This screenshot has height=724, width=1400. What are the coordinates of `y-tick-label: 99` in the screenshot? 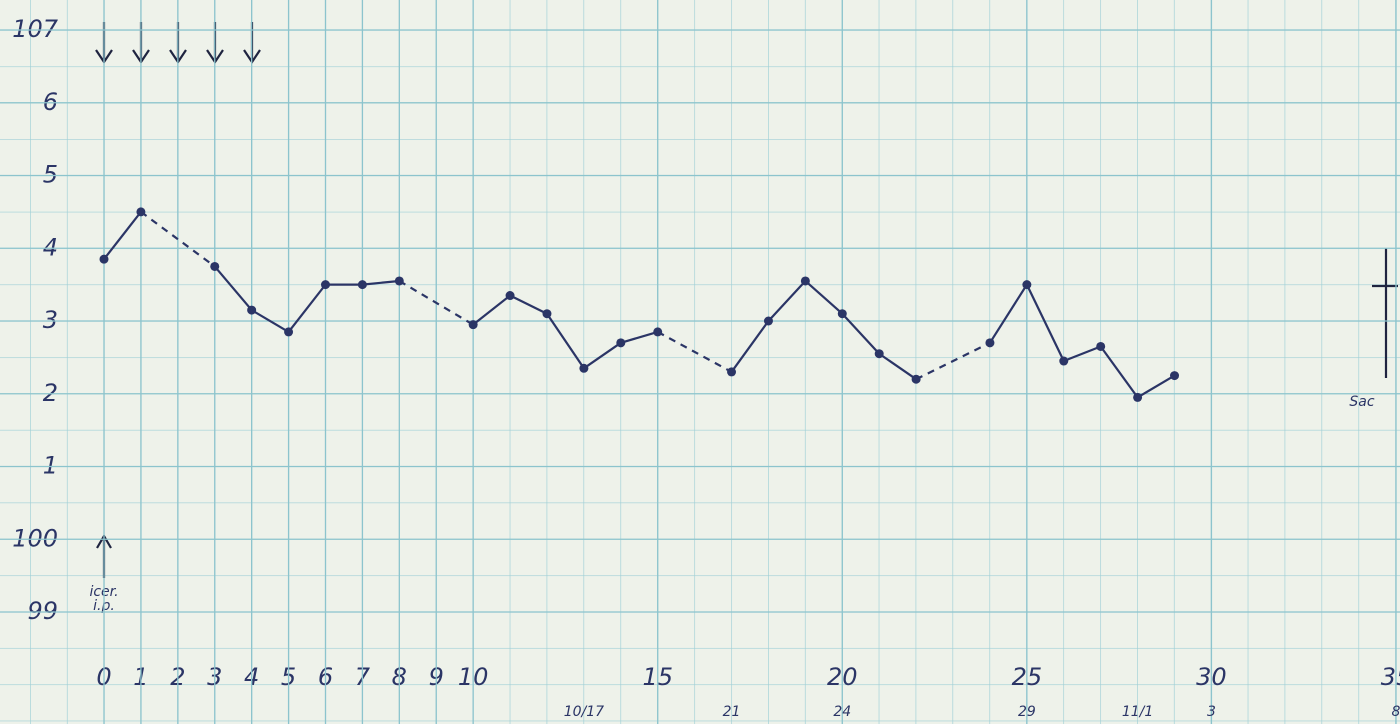 It's located at (42, 611).